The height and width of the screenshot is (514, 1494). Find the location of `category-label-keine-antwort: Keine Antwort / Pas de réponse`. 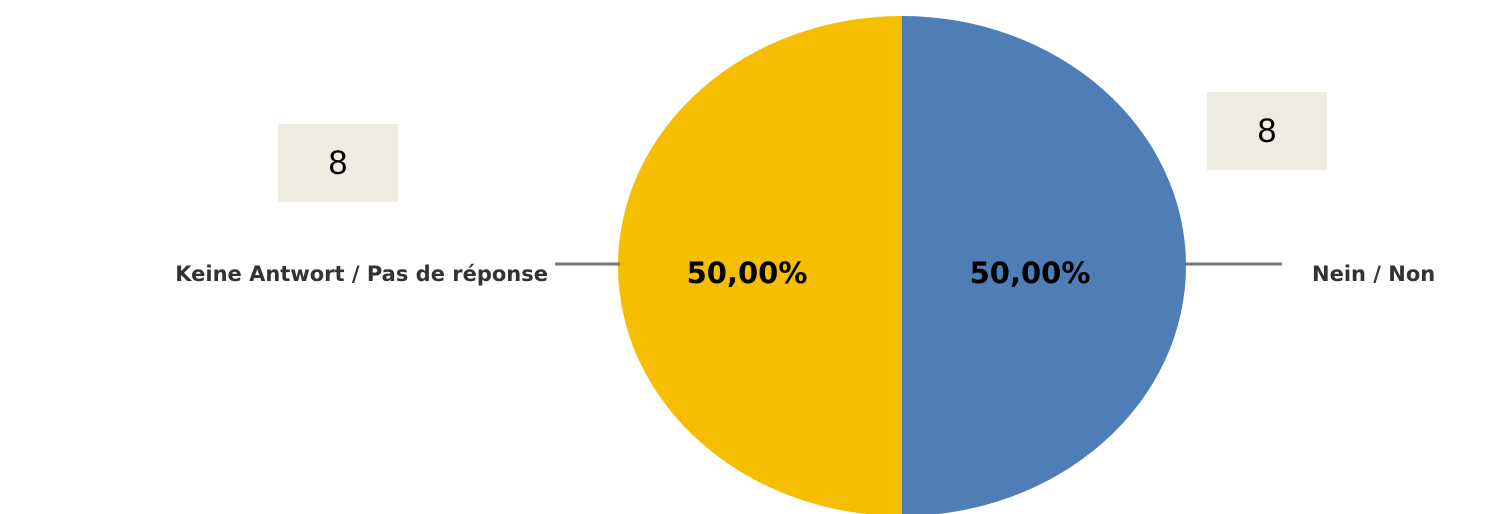

category-label-keine-antwort: Keine Antwort / Pas de réponse is located at coordinates (361, 274).